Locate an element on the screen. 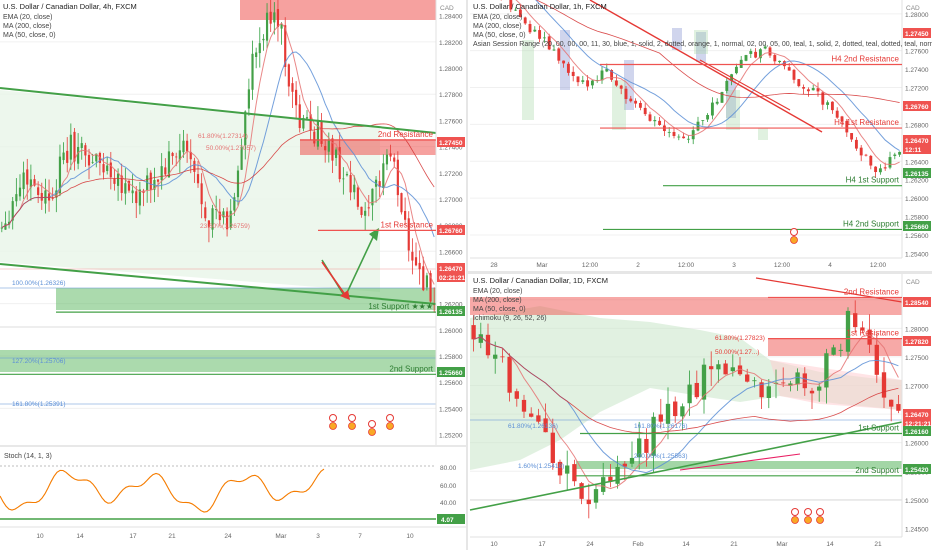 This screenshot has height=550, width=932. x-tick-label: 14 is located at coordinates (686, 544).